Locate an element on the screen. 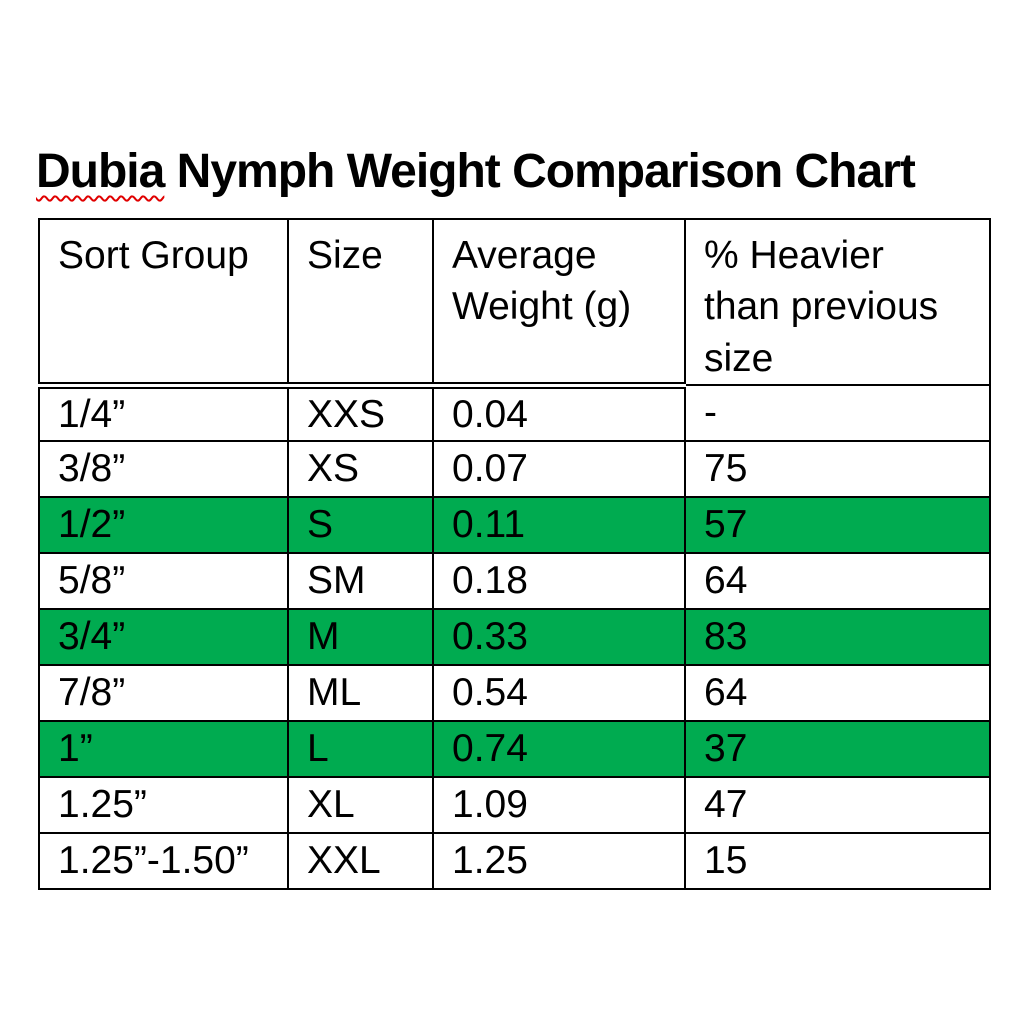 The width and height of the screenshot is (1024, 1024). cell-sort-group: 7/8” is located at coordinates (163, 693).